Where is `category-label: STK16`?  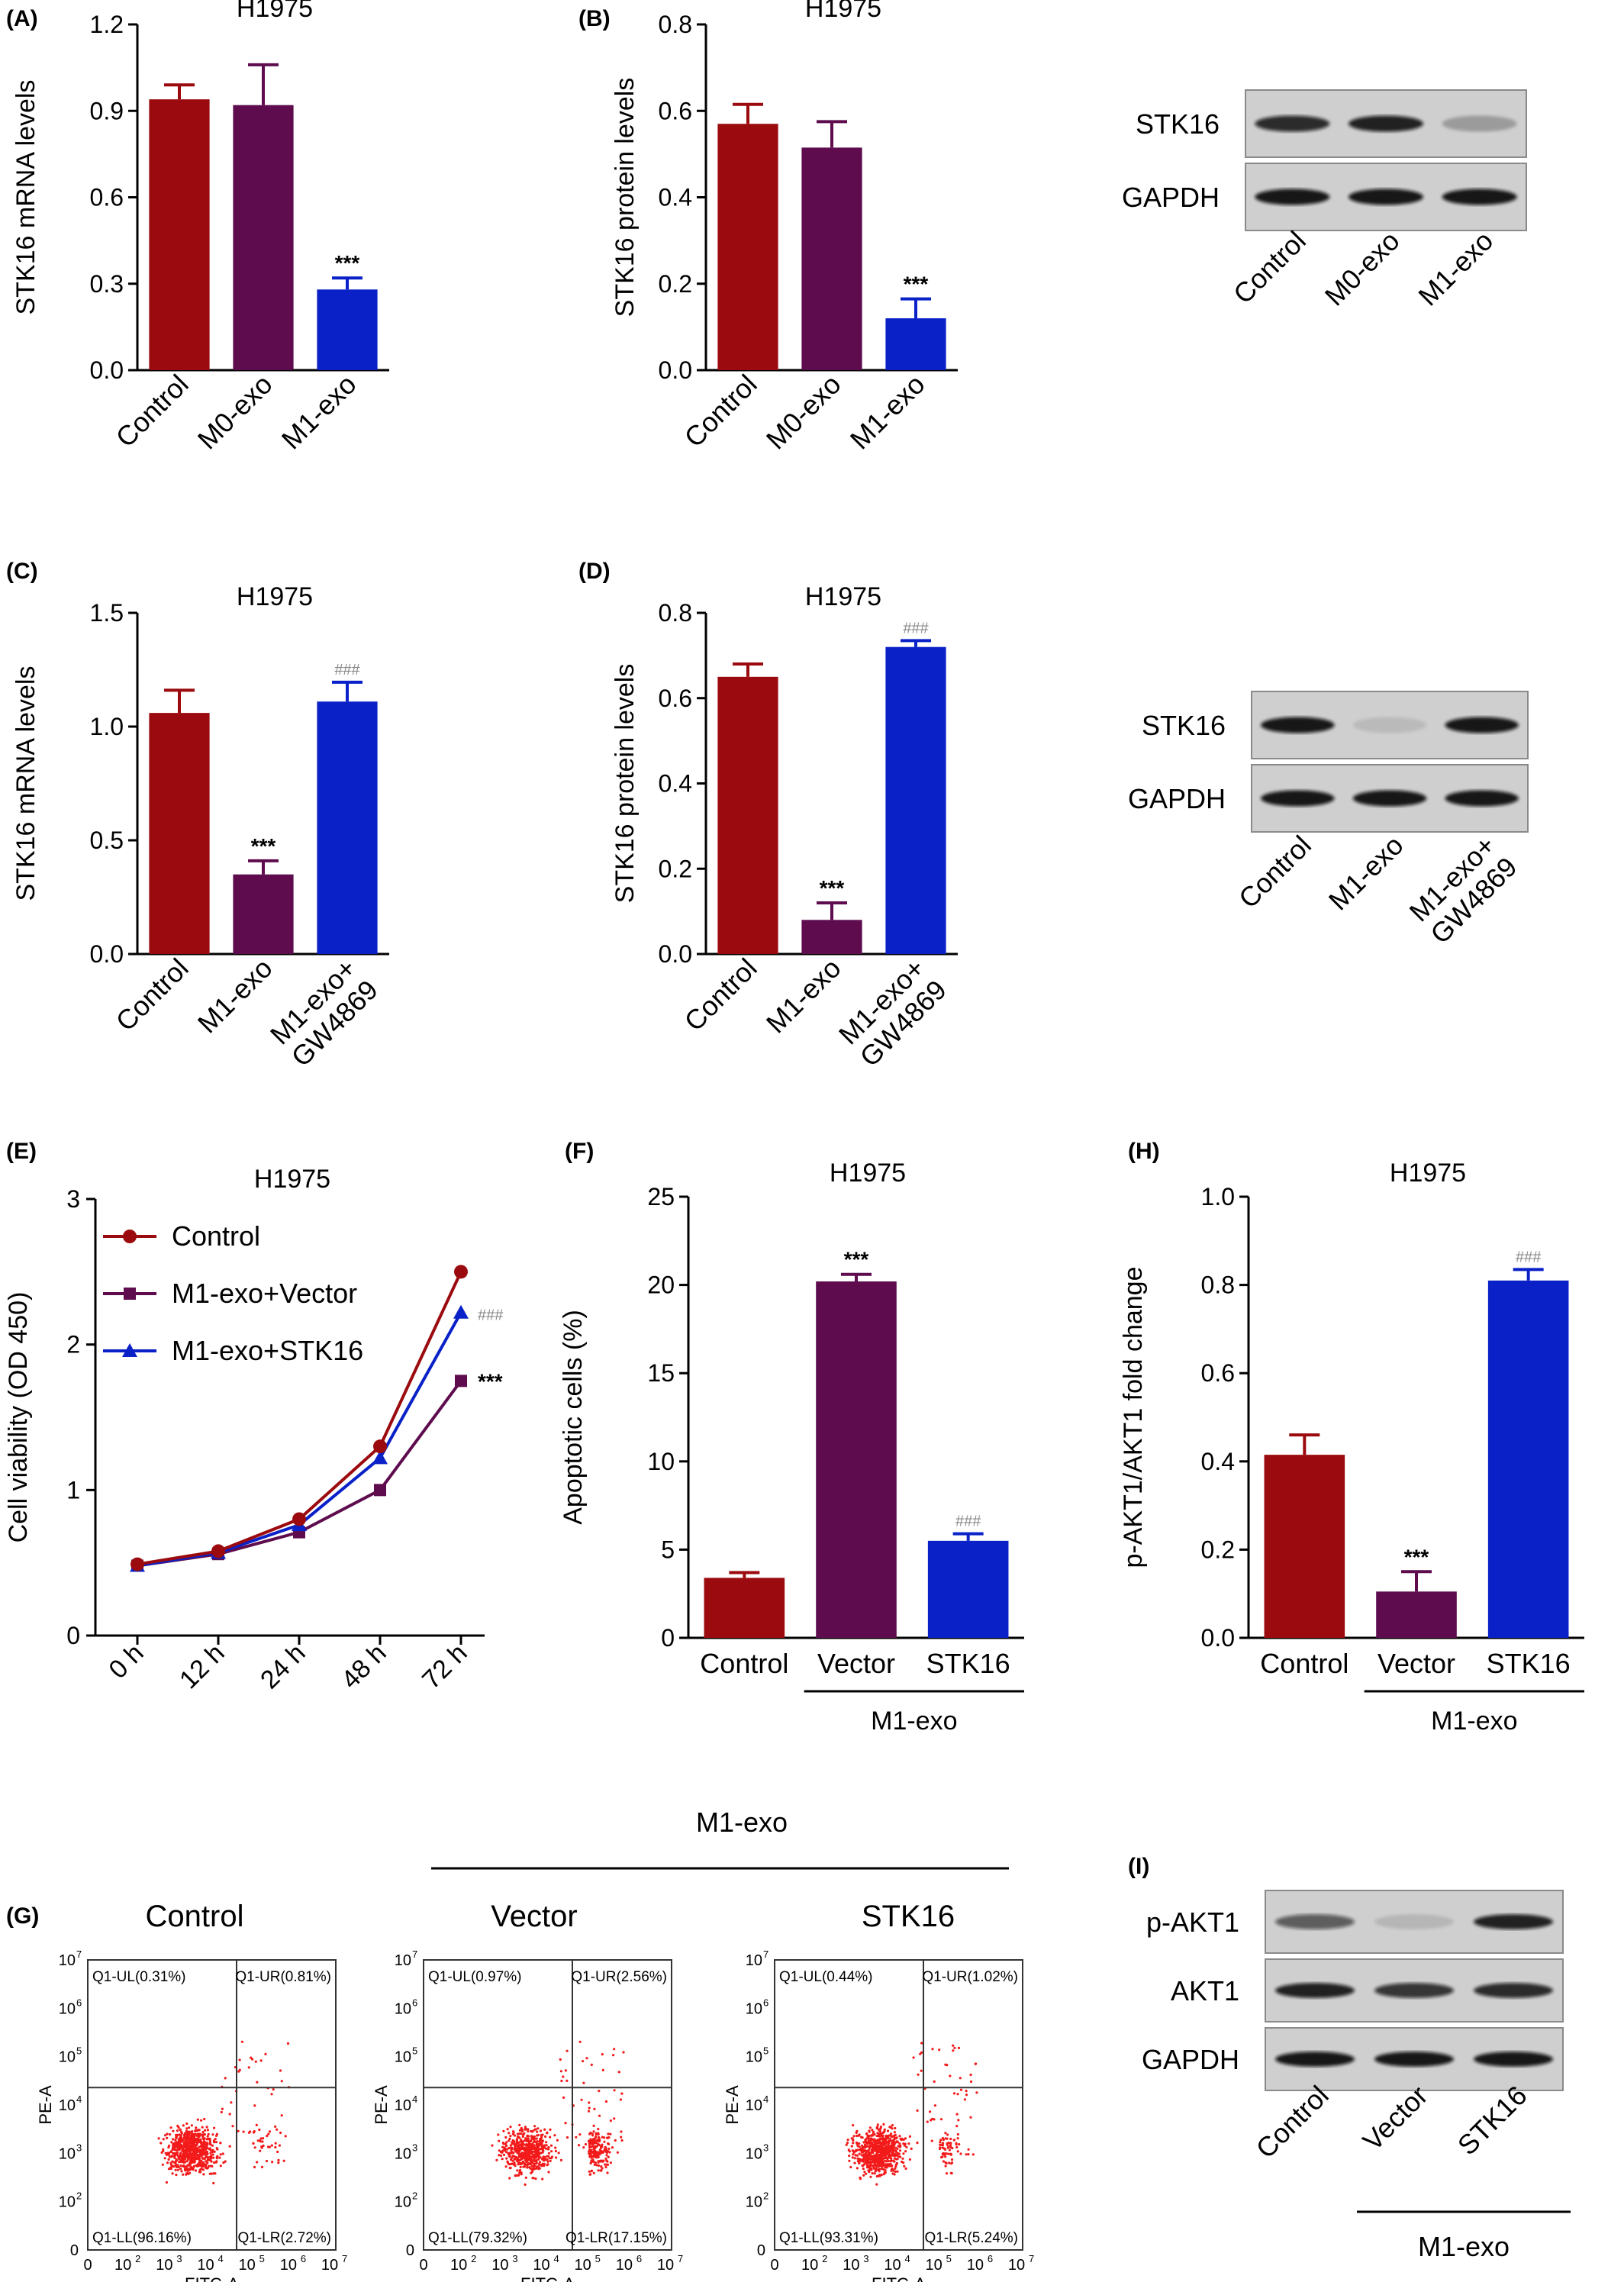 category-label: STK16 is located at coordinates (1529, 1663).